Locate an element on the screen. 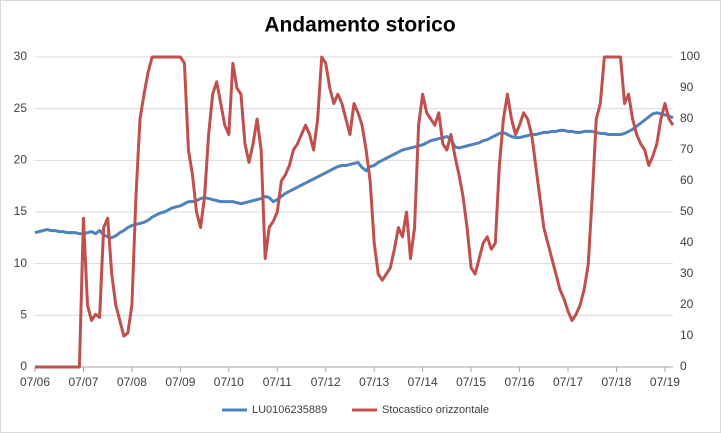 This screenshot has height=433, width=721. y-tick-label: 30 is located at coordinates (21, 56).